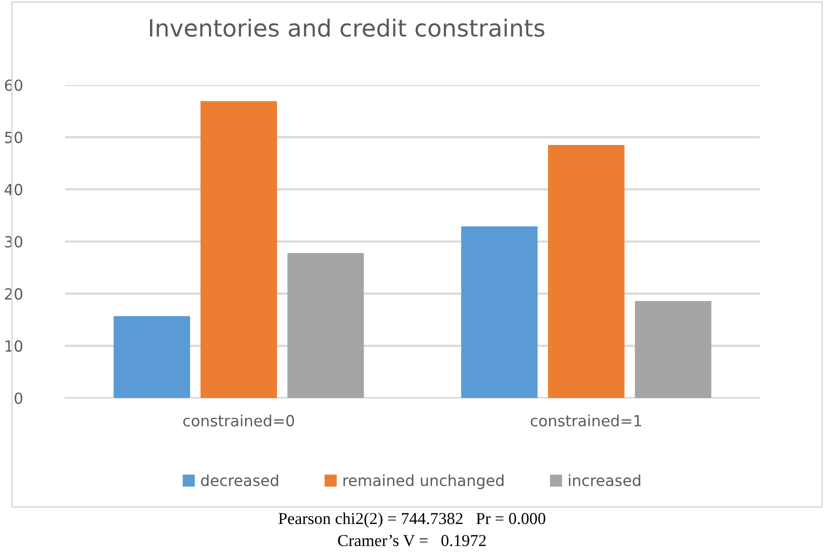  What do you see at coordinates (238, 420) in the screenshot?
I see `x-tick-label: constrained=0` at bounding box center [238, 420].